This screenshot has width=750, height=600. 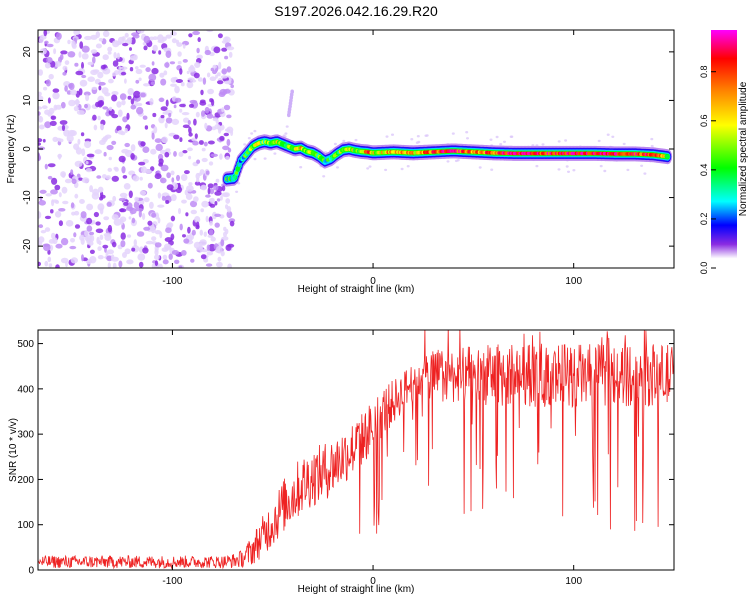 What do you see at coordinates (25, 344) in the screenshot?
I see `y-tick-label: 500` at bounding box center [25, 344].